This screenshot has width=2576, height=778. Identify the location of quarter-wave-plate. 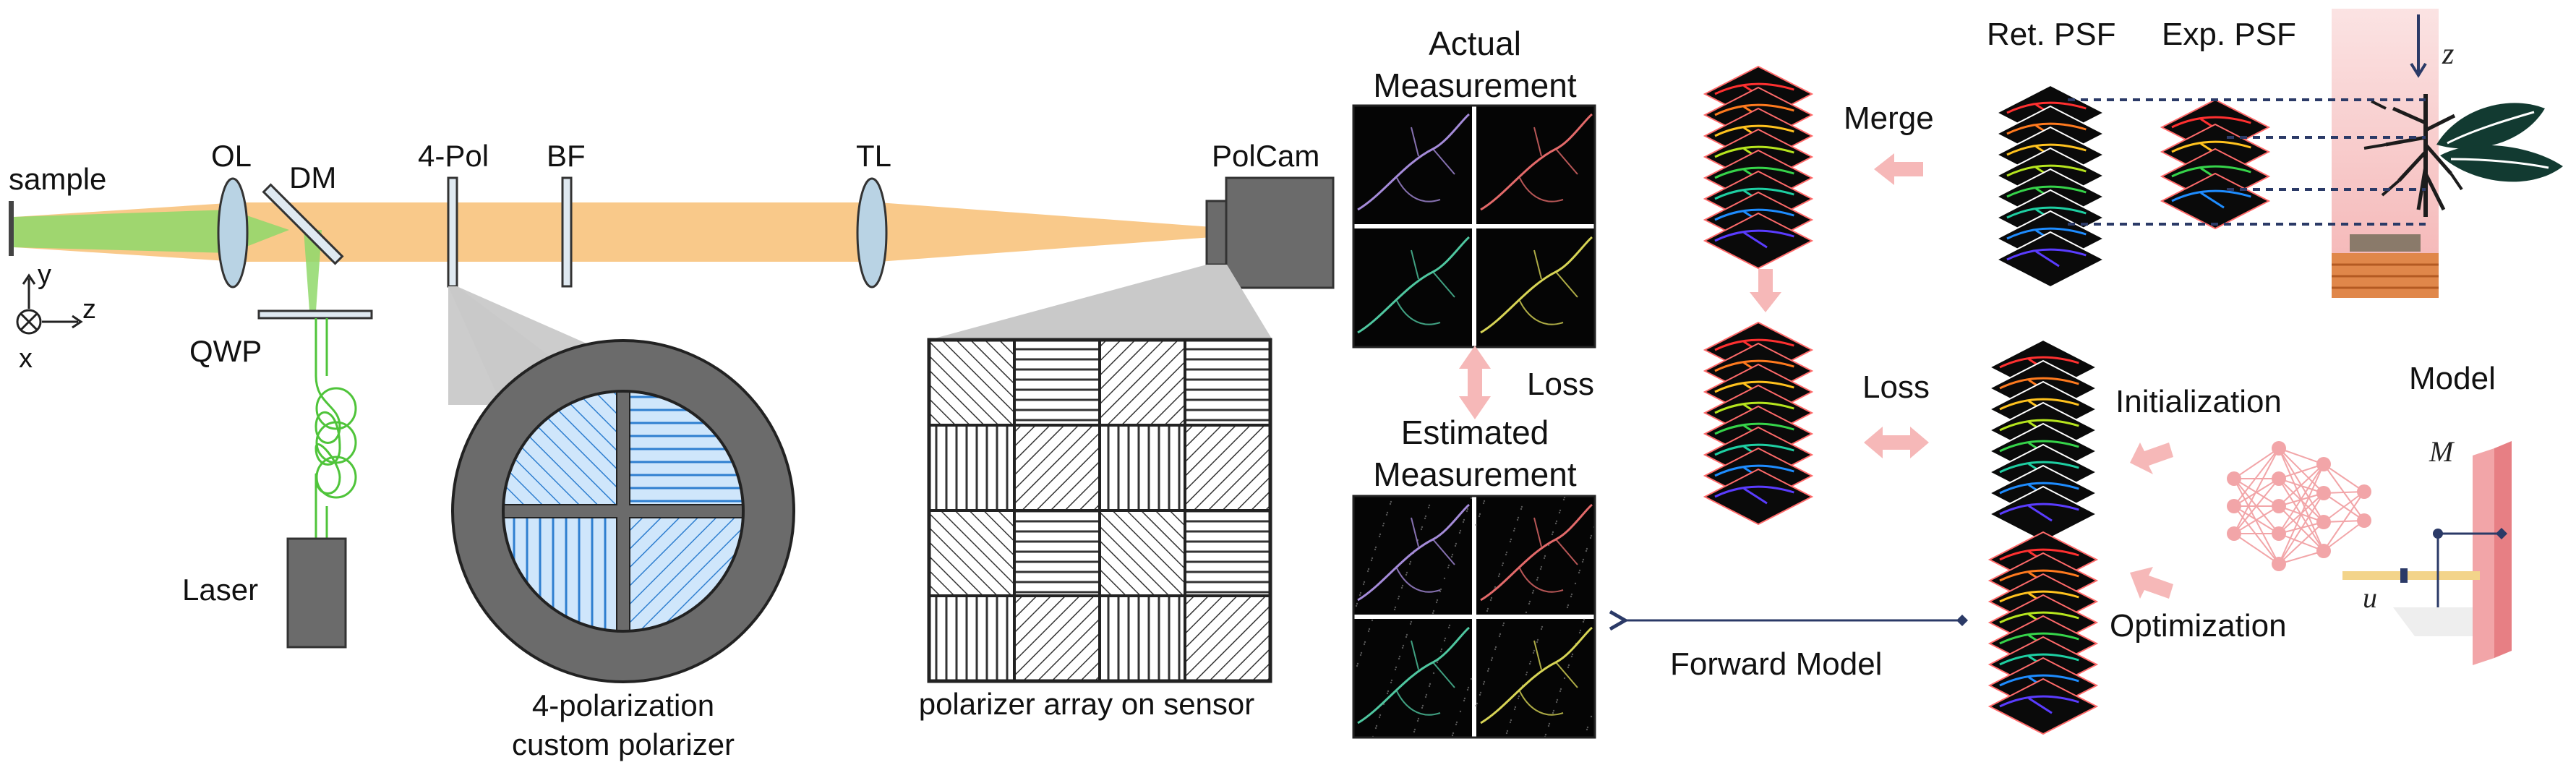
(315, 314).